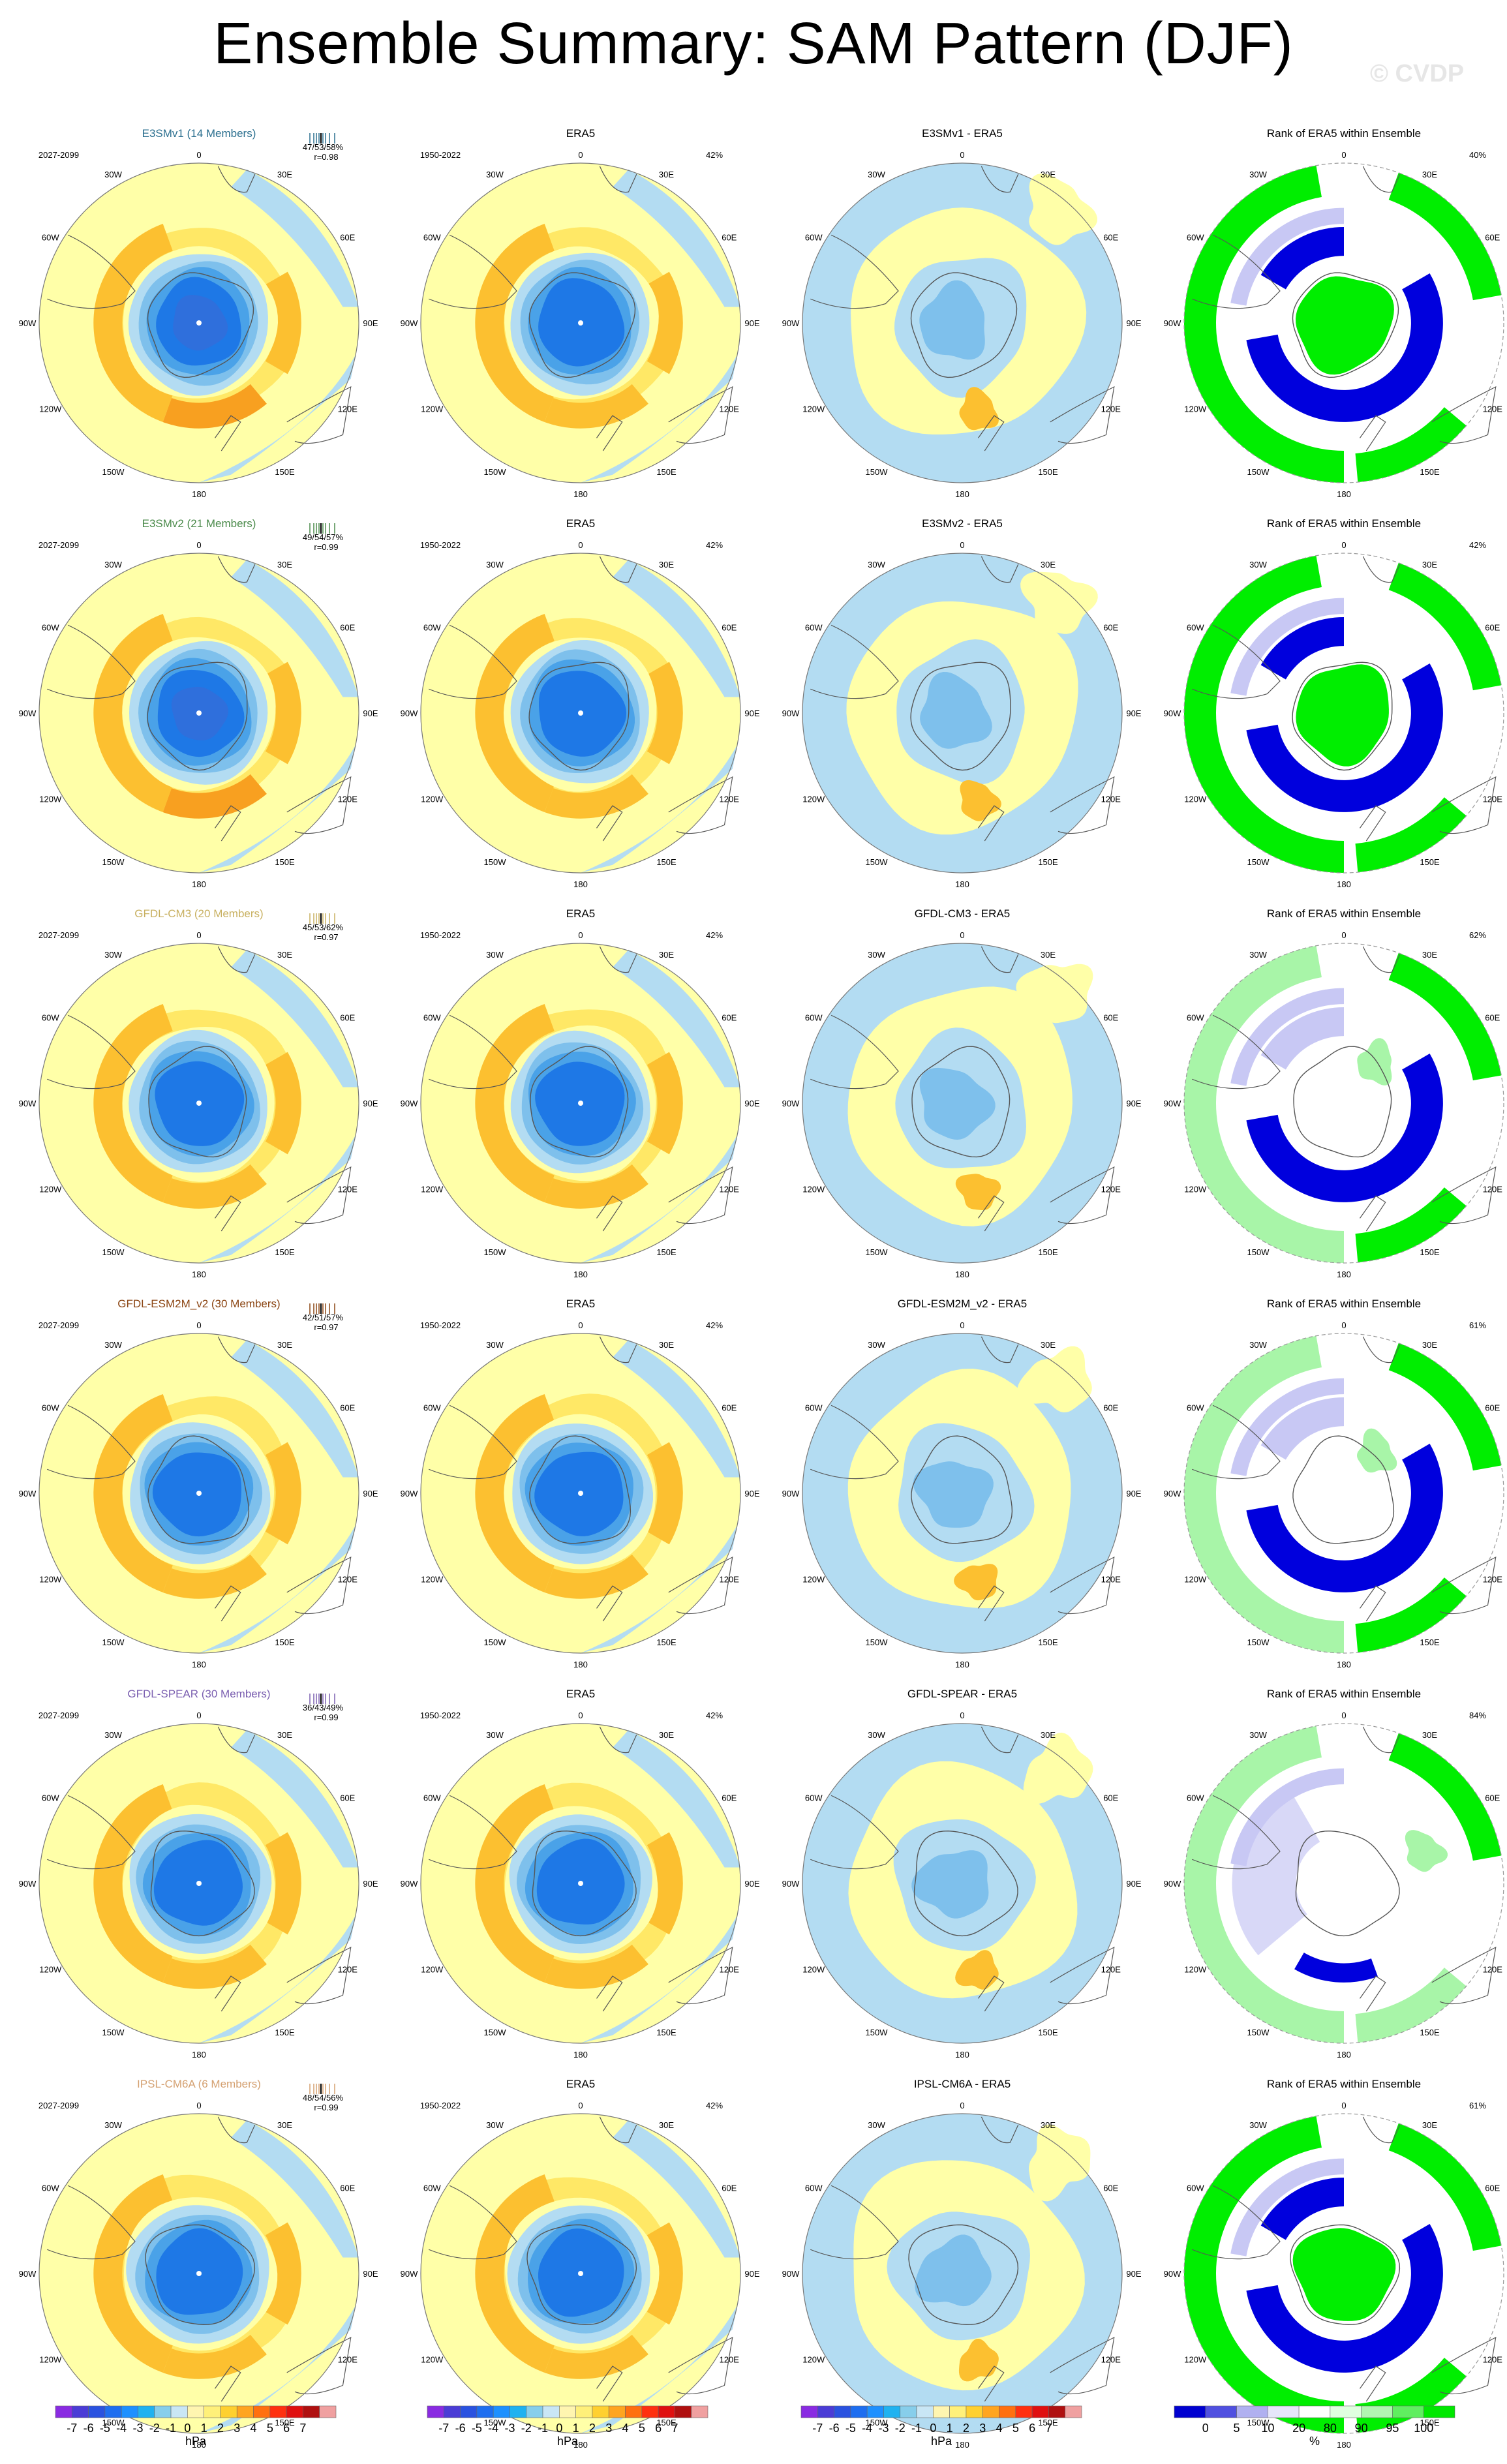  I want to click on colorbar-tick: 1, so click(950, 2428).